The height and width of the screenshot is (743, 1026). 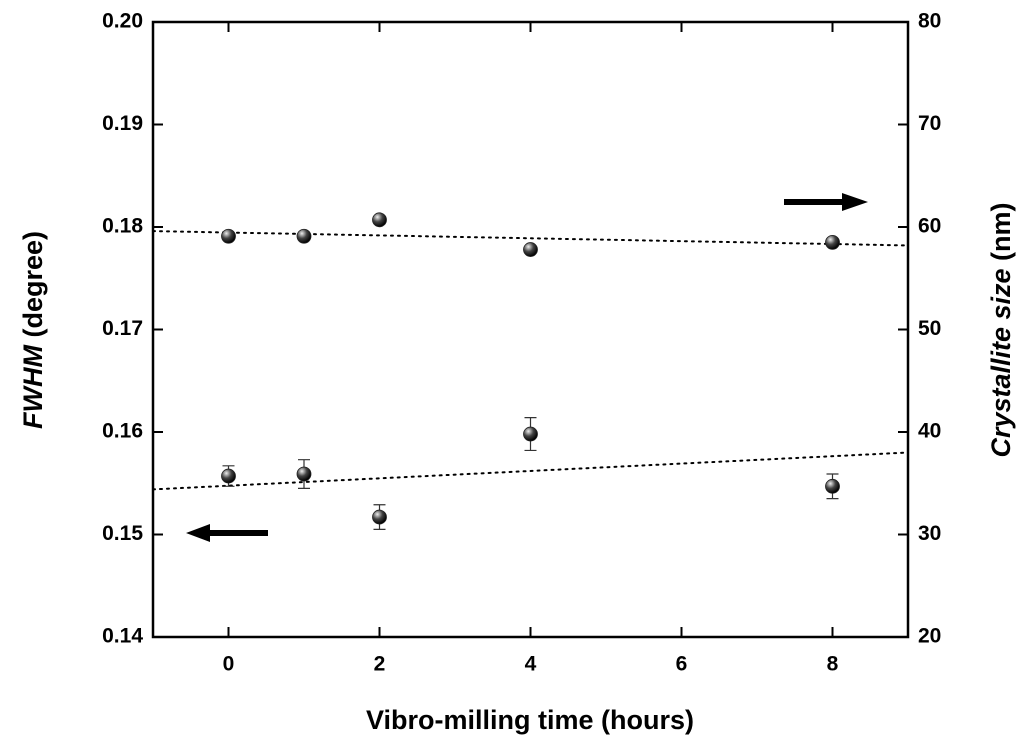 I want to click on y-tick-label: 0.17, so click(x=122, y=328).